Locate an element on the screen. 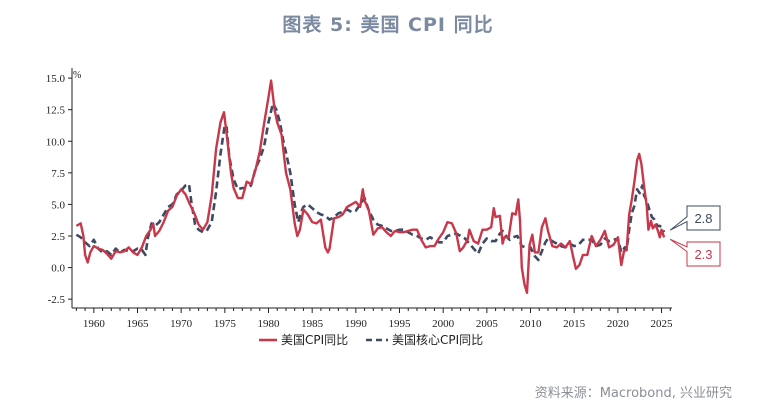 The image size is (776, 411). callout-cpi-box is located at coordinates (695, 252).